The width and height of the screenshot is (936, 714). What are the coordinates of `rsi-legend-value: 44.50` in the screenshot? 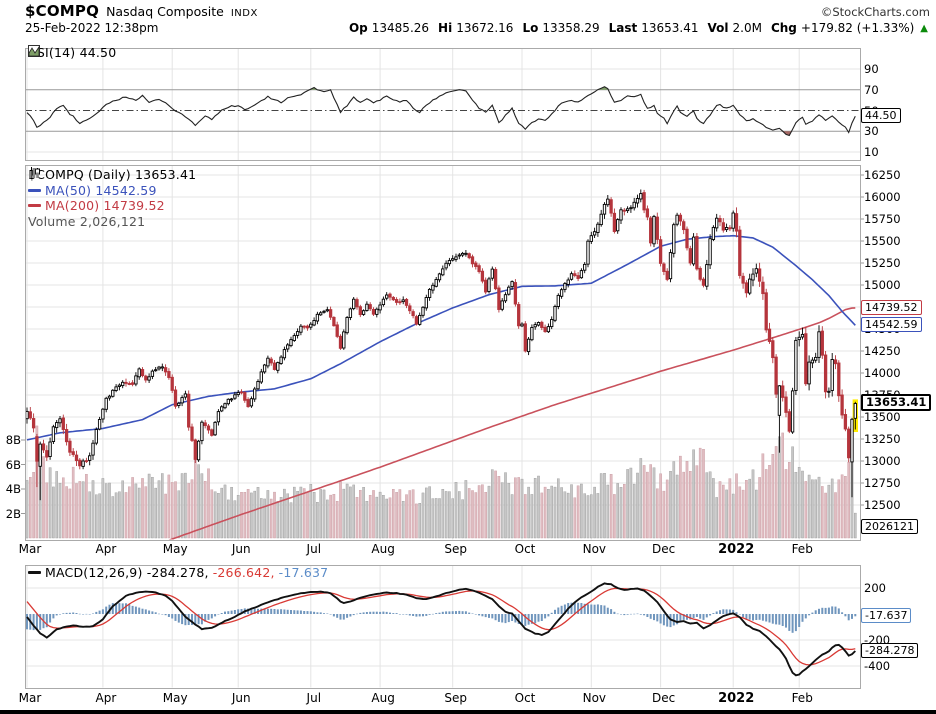 It's located at (98, 52).